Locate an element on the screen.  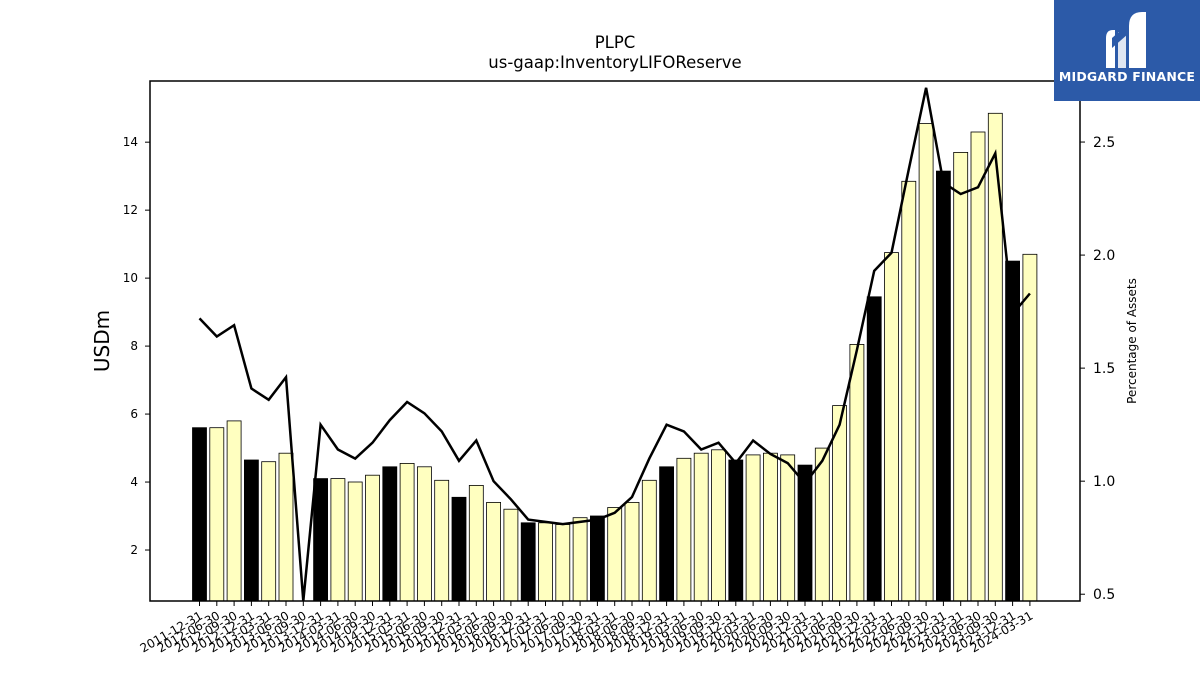
chart-subtitle: us-gaap:InventoryLIFOReserve is located at coordinates (614, 62).